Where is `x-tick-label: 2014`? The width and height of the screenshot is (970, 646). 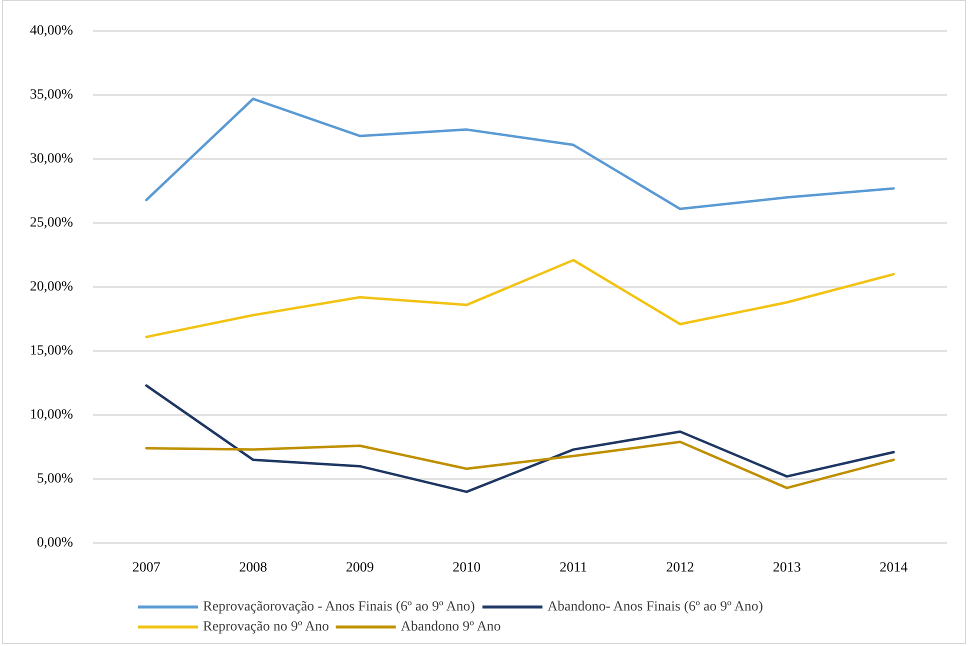 x-tick-label: 2014 is located at coordinates (894, 568).